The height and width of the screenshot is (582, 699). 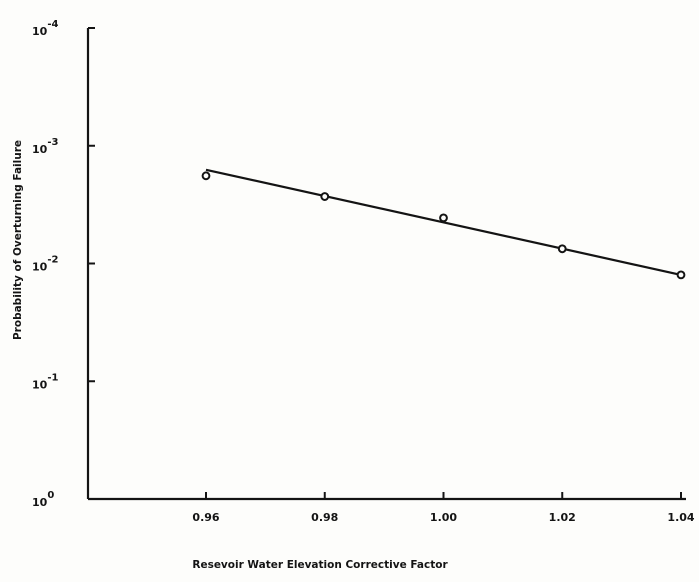 I want to click on x-tick-label: 1.02, so click(x=562, y=517).